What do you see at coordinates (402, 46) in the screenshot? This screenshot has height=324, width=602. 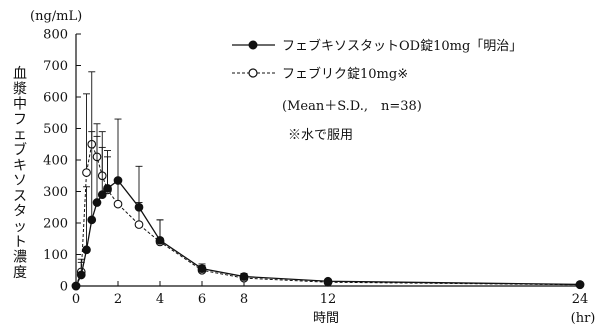 I see `legend-label-od: フェブキソスタットOD錠10mg「明治」` at bounding box center [402, 46].